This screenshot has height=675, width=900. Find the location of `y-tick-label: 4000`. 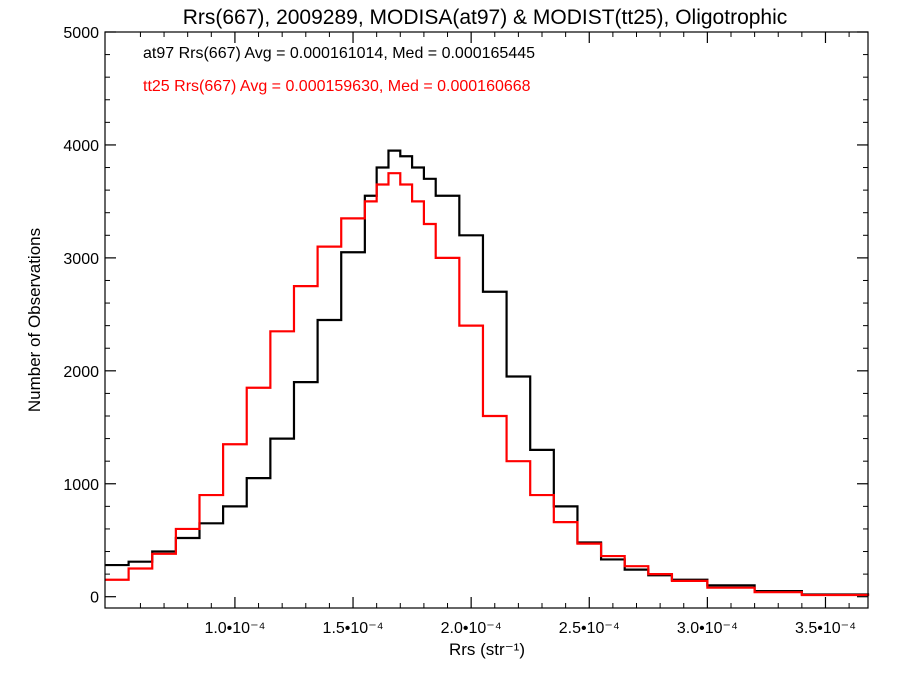

y-tick-label: 4000 is located at coordinates (81, 146).